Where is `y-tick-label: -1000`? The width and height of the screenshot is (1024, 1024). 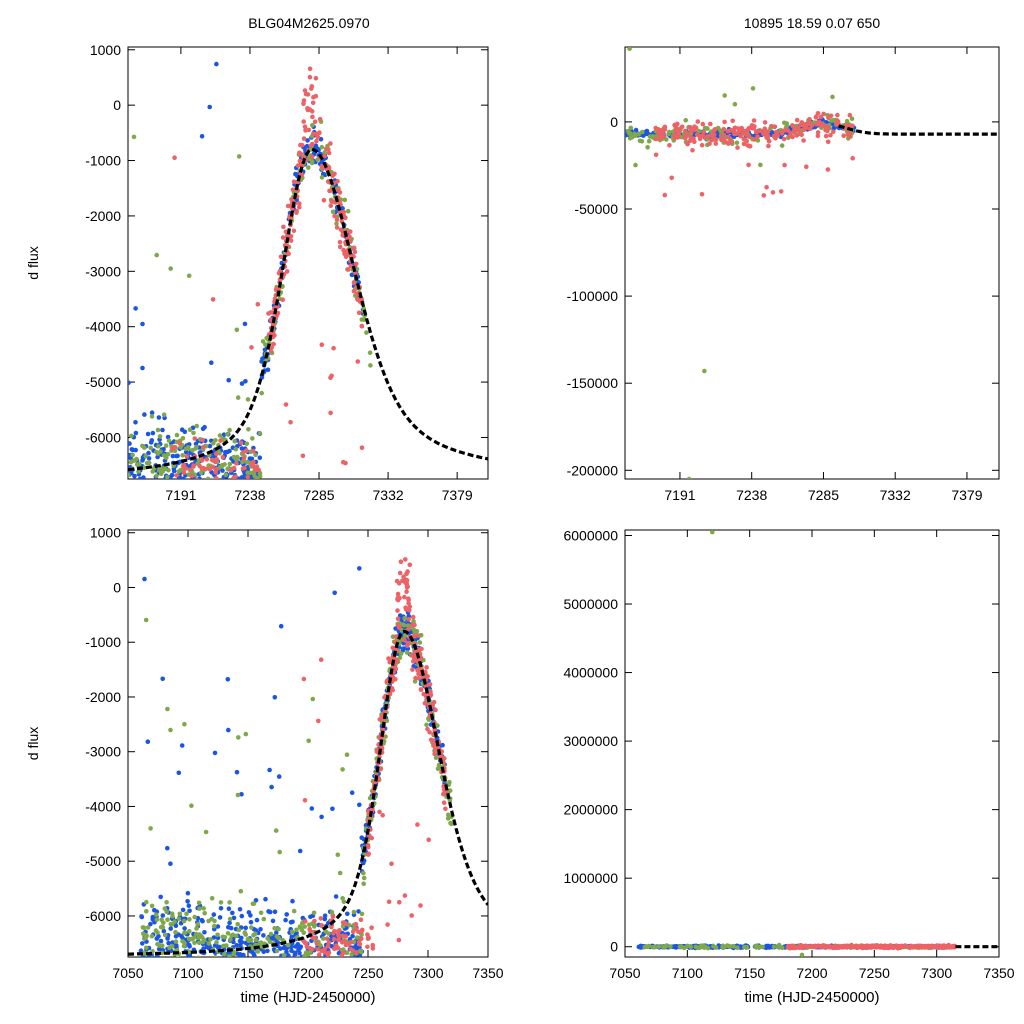 y-tick-label: -1000 is located at coordinates (103, 161).